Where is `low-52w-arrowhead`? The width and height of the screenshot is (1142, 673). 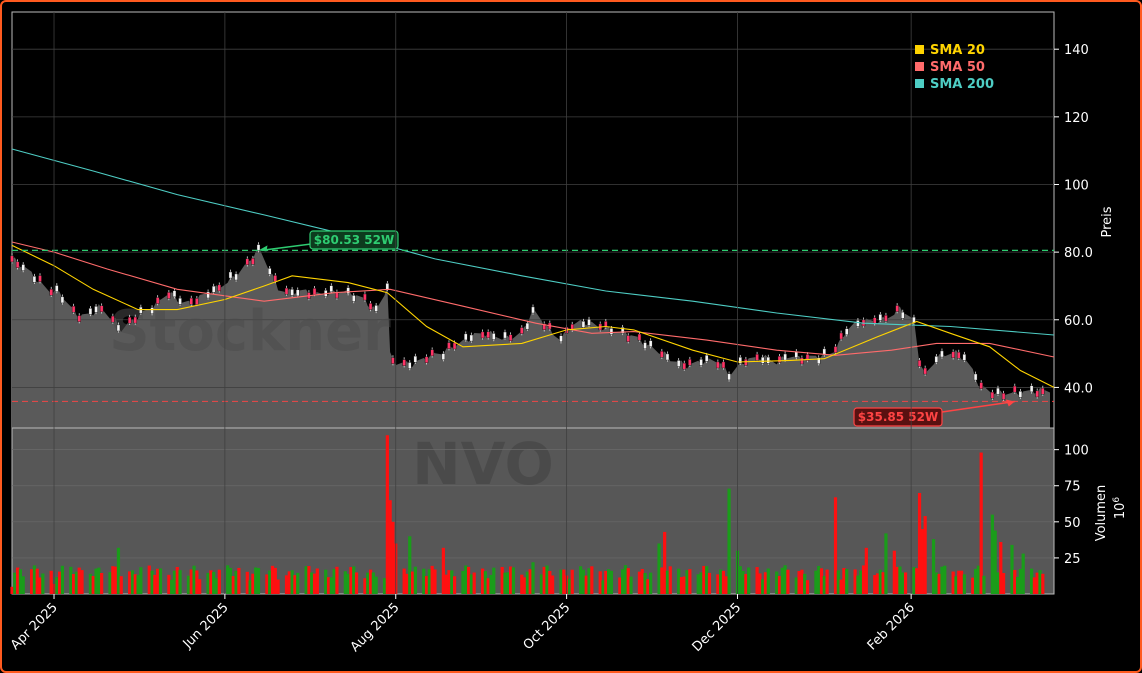
low-52w-arrowhead is located at coordinates (1010, 403).